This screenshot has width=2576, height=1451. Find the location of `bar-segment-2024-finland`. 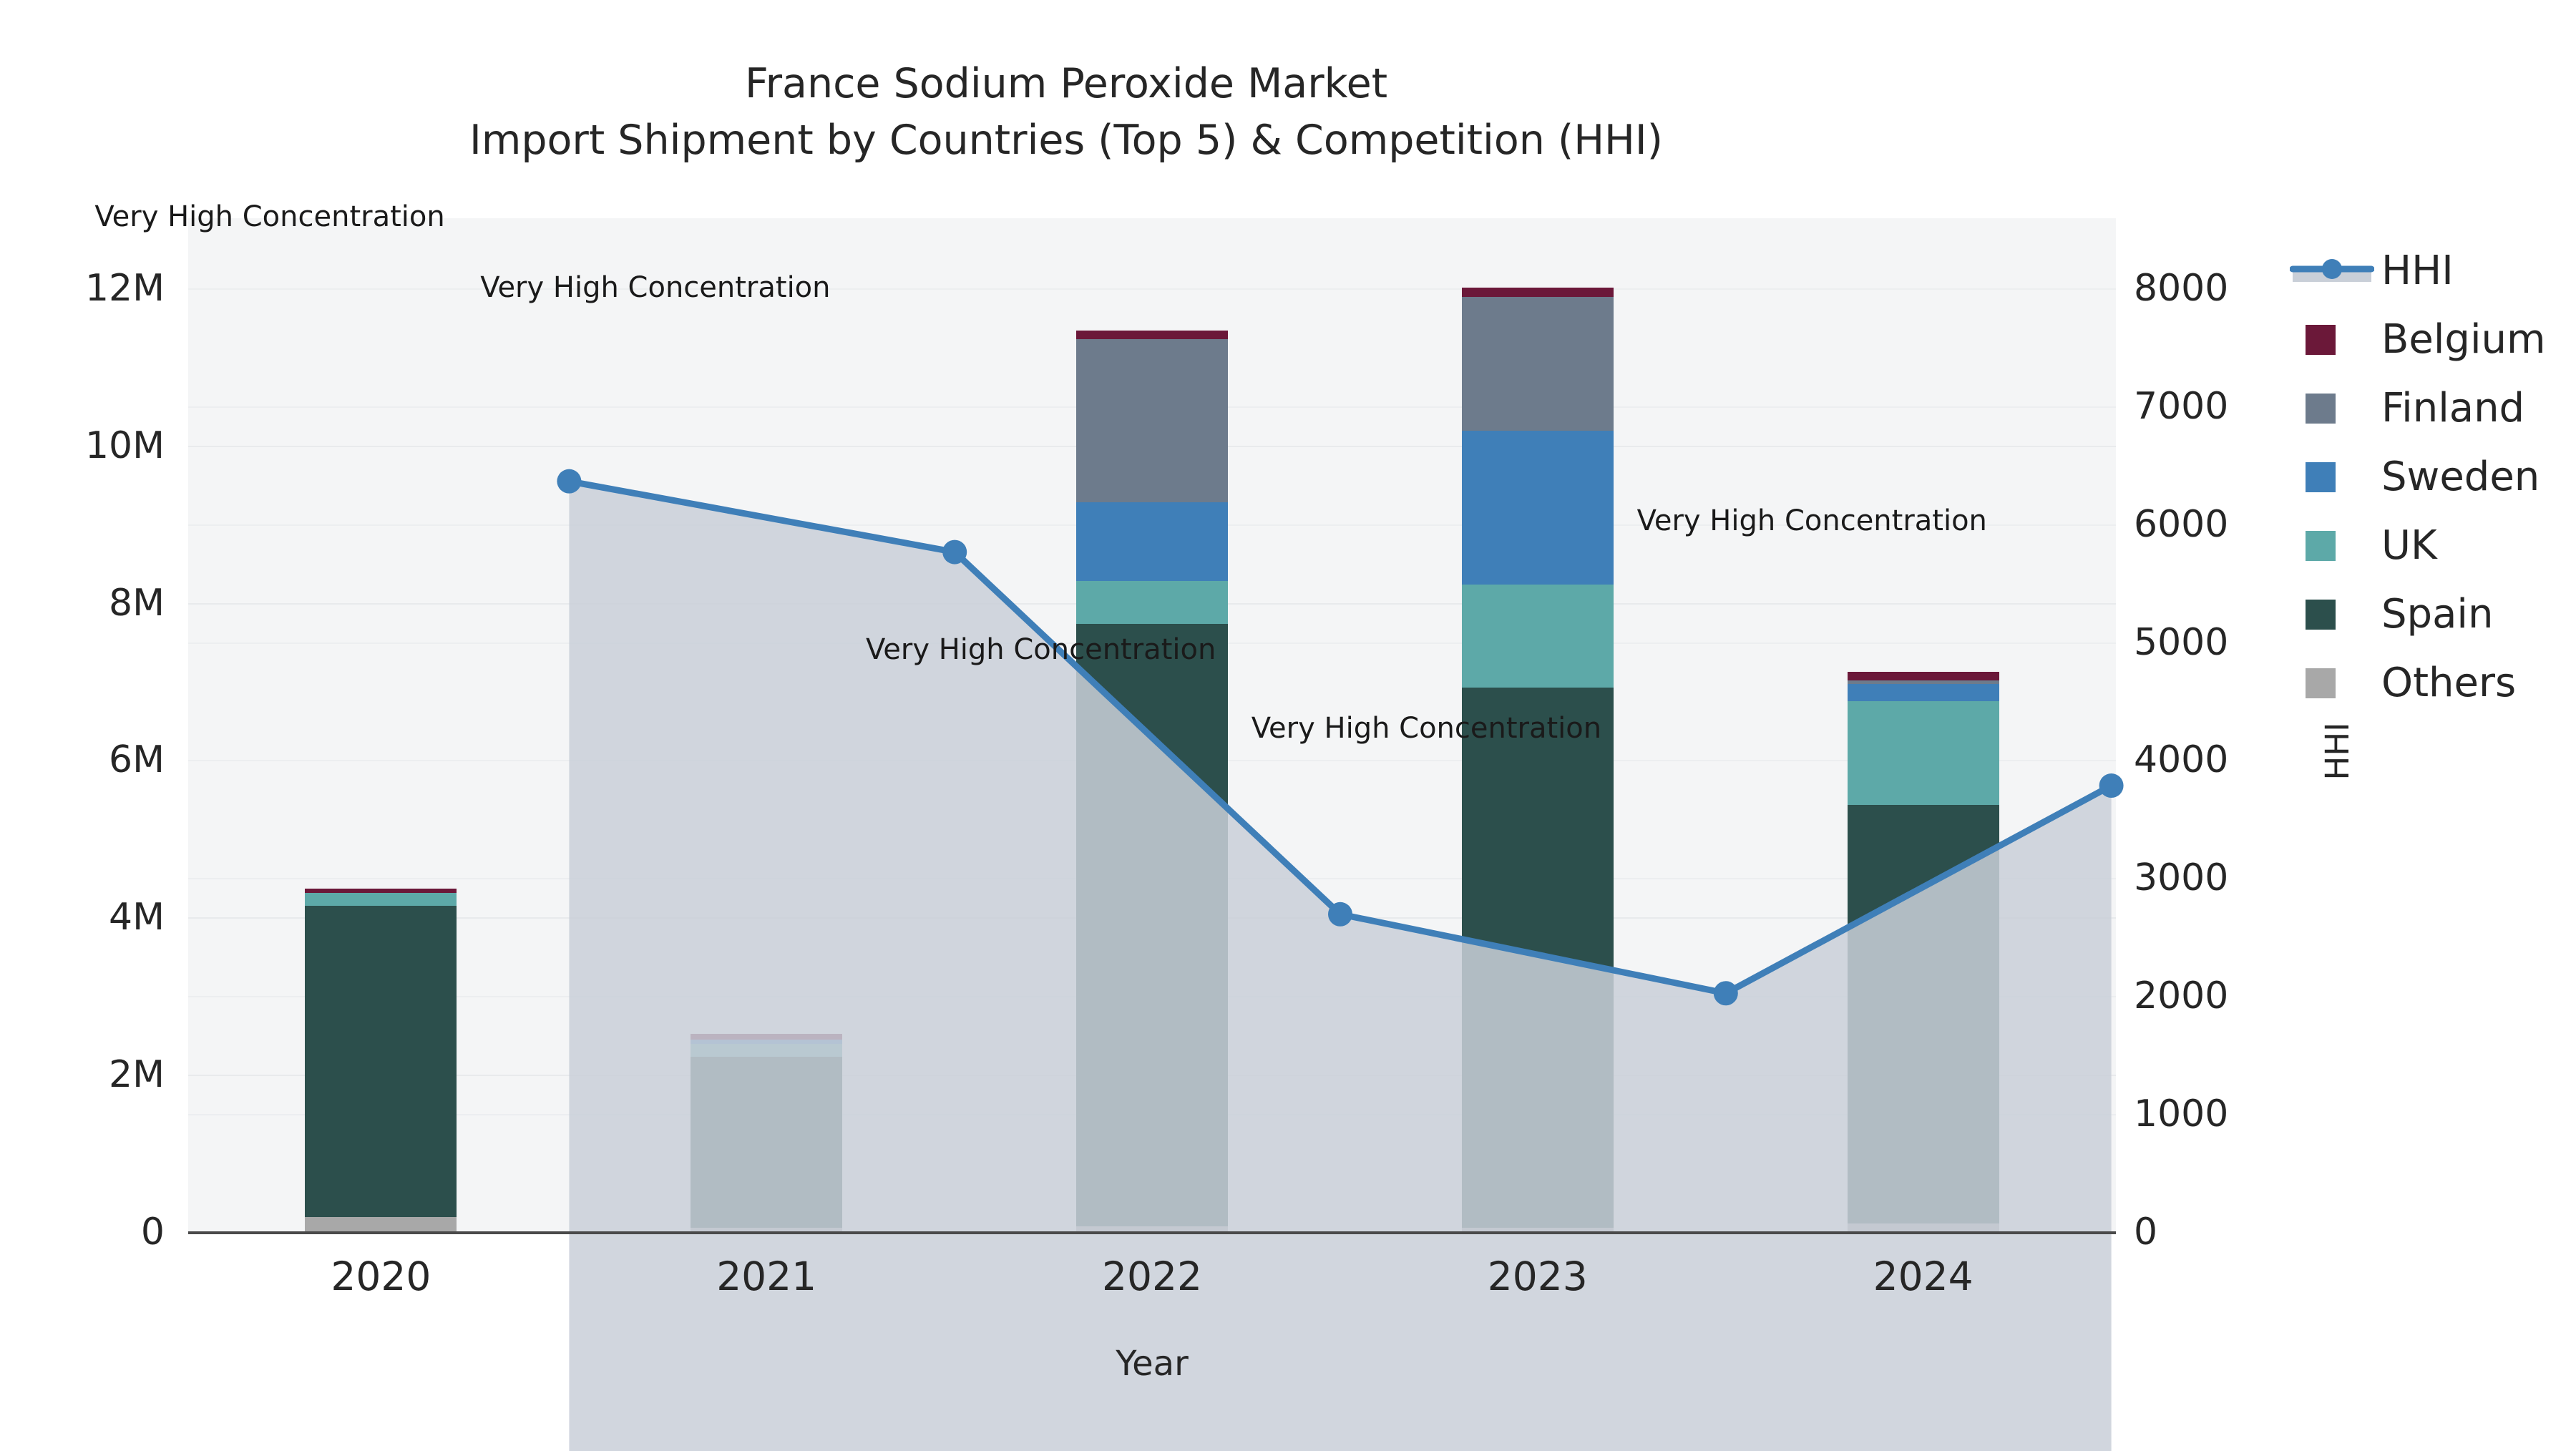

bar-segment-2024-finland is located at coordinates (1923, 682).